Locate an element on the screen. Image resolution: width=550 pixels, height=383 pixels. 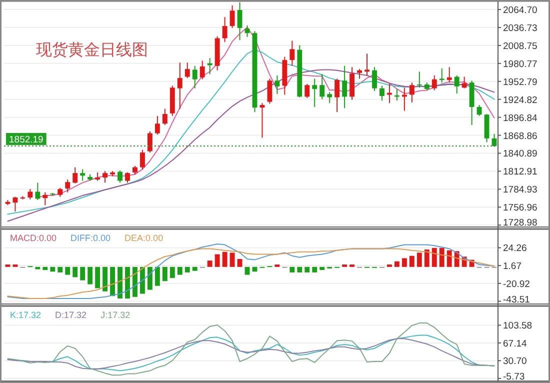
y-tick-label: 1756.96 is located at coordinates (520, 208).